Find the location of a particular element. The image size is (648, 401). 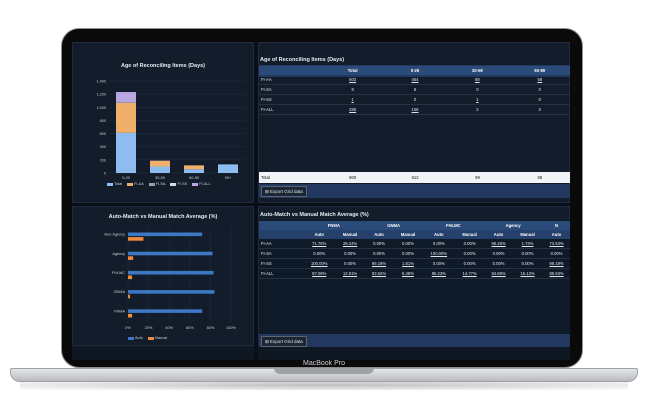

age-table-header: Total 0-29 30-59 60-89 is located at coordinates (414, 70).